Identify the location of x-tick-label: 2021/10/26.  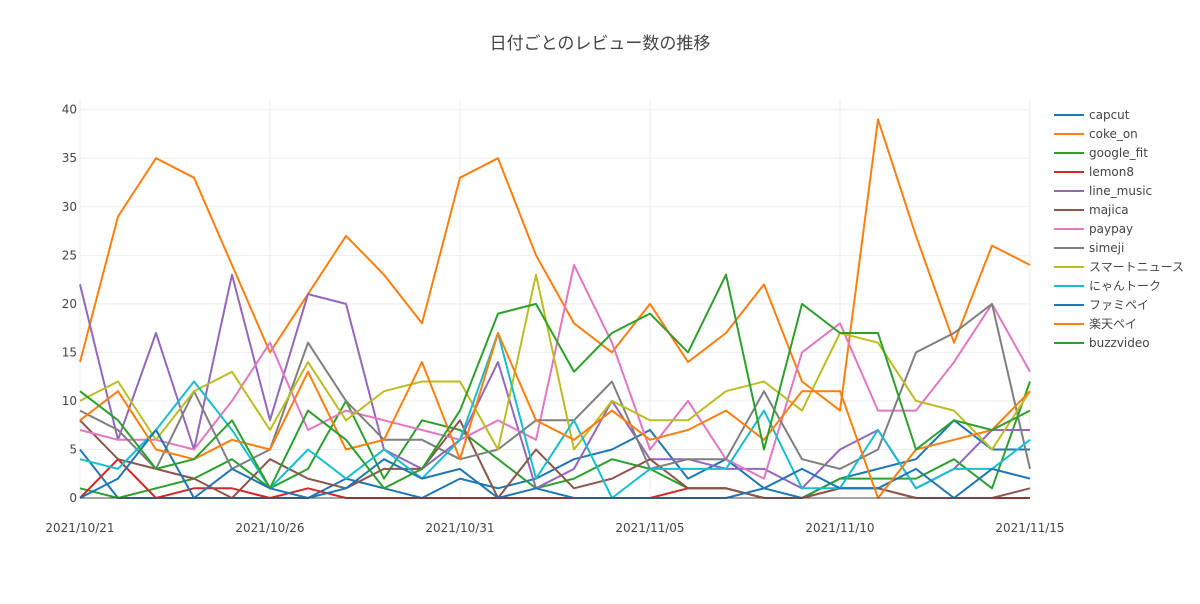
(269, 528).